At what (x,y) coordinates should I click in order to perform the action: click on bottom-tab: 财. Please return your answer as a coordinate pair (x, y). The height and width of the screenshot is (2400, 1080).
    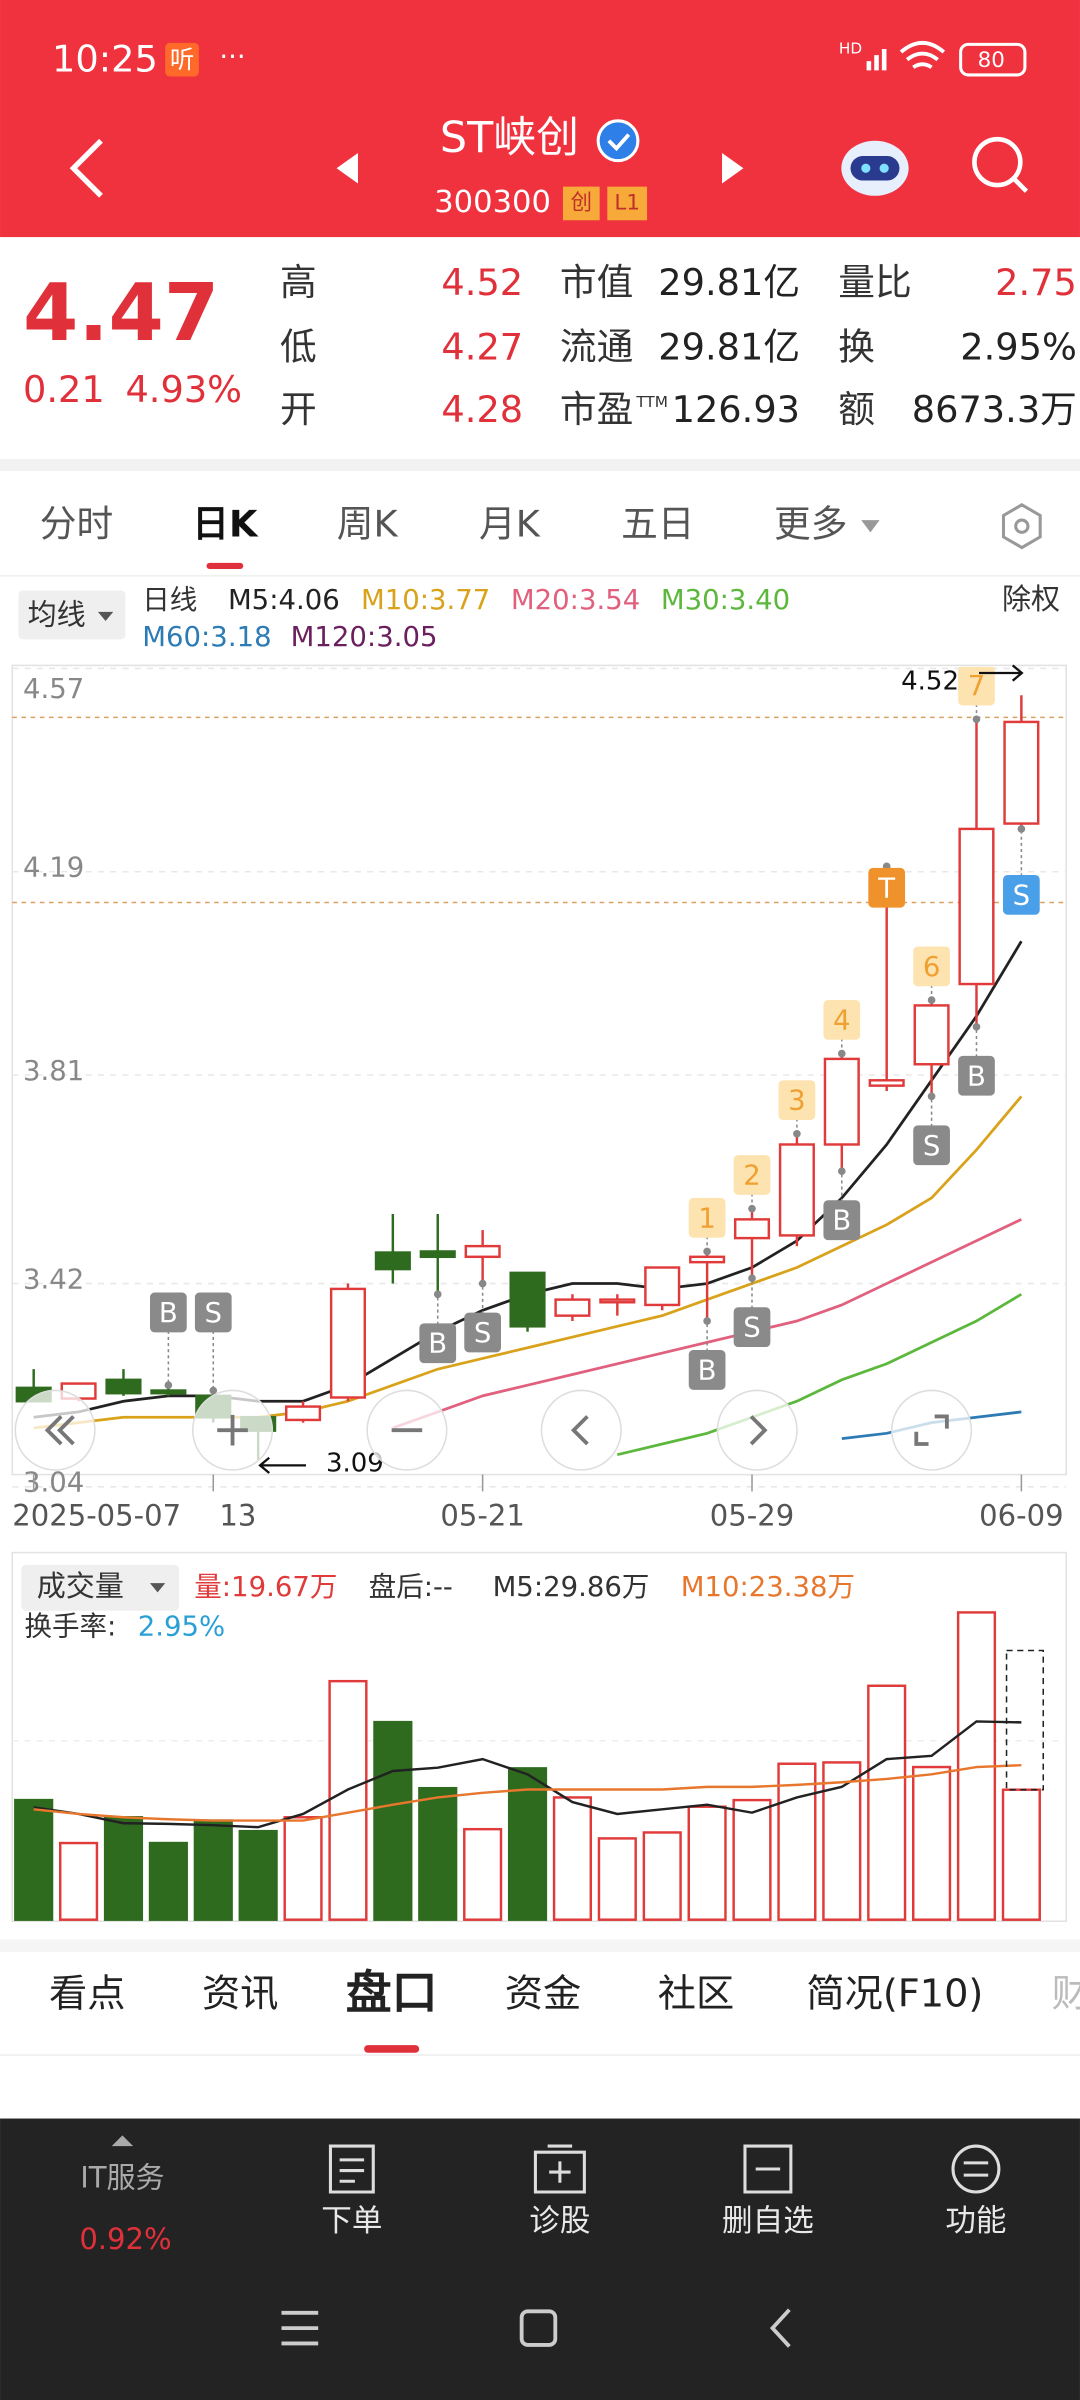
    Looking at the image, I should click on (1066, 1995).